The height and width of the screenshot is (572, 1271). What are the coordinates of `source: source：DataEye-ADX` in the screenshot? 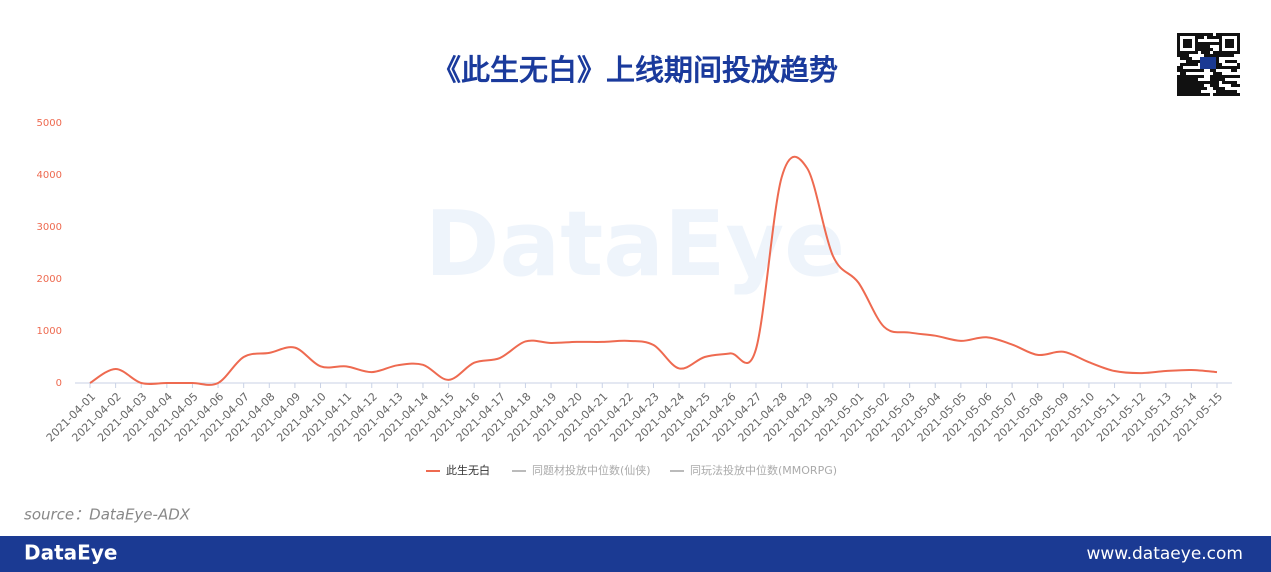 It's located at (107, 515).